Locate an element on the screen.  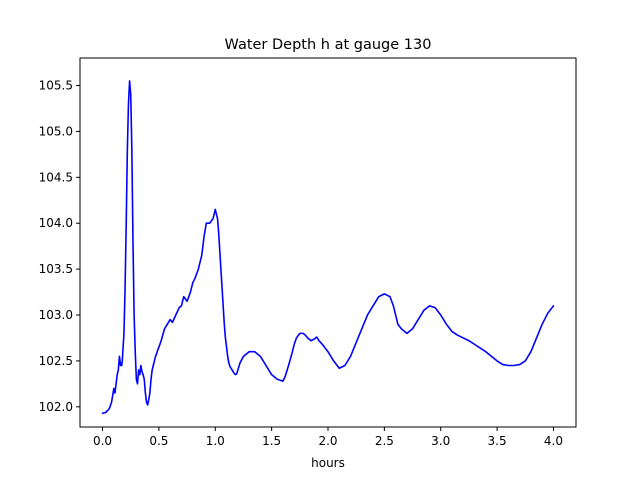
y-tick-label: 104.5 is located at coordinates (56, 177).